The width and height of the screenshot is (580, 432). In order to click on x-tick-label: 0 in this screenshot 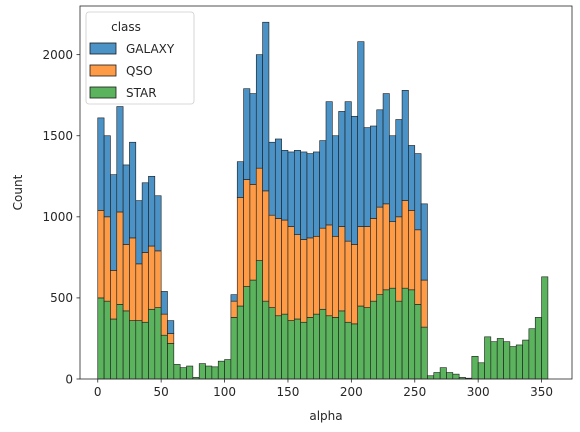, I will do `click(98, 392)`.